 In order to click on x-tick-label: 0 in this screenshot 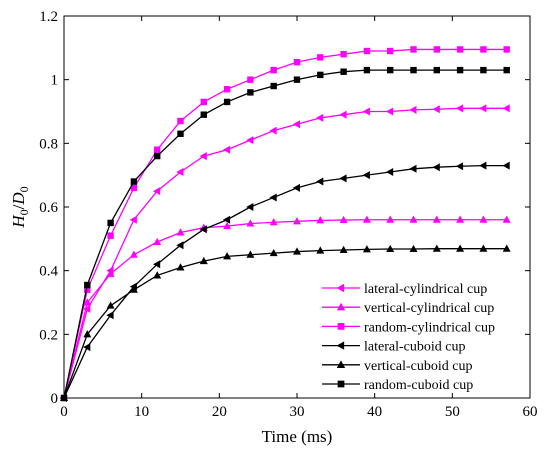, I will do `click(64, 412)`.